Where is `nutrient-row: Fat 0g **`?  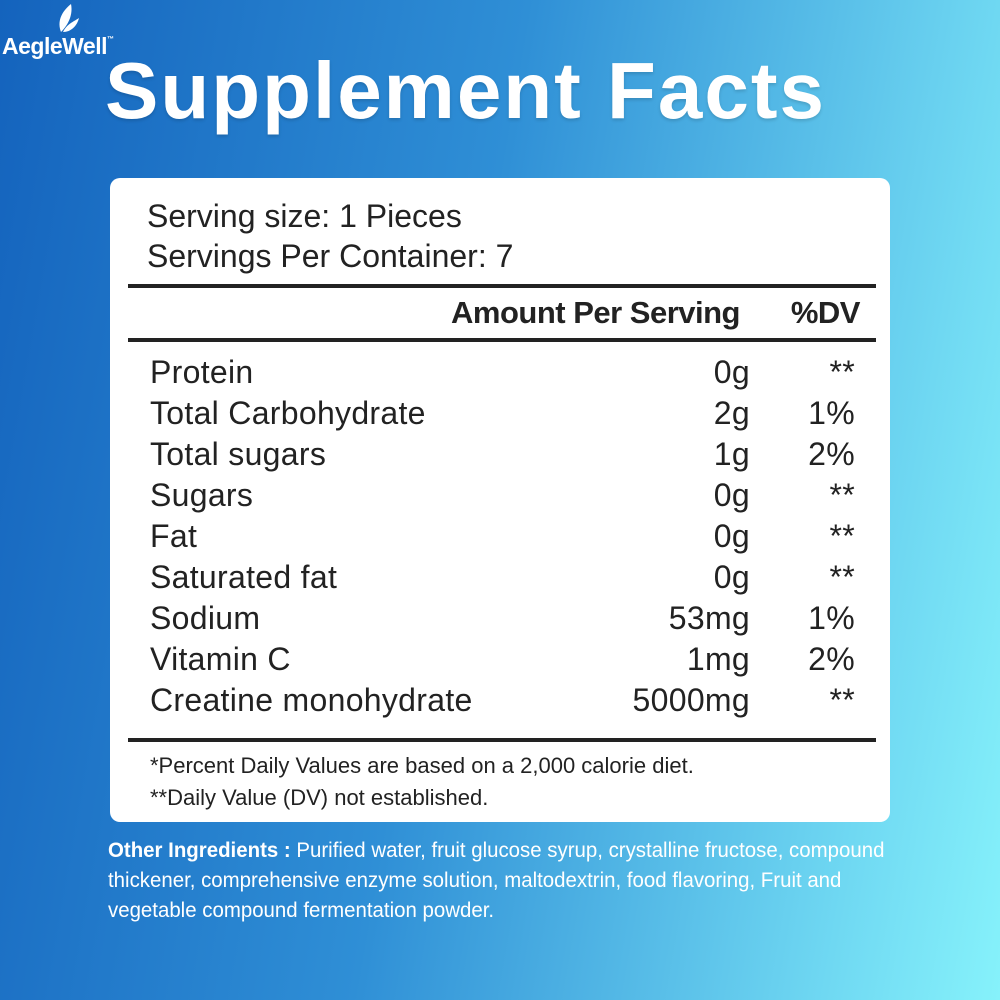 nutrient-row: Fat 0g ** is located at coordinates (520, 538).